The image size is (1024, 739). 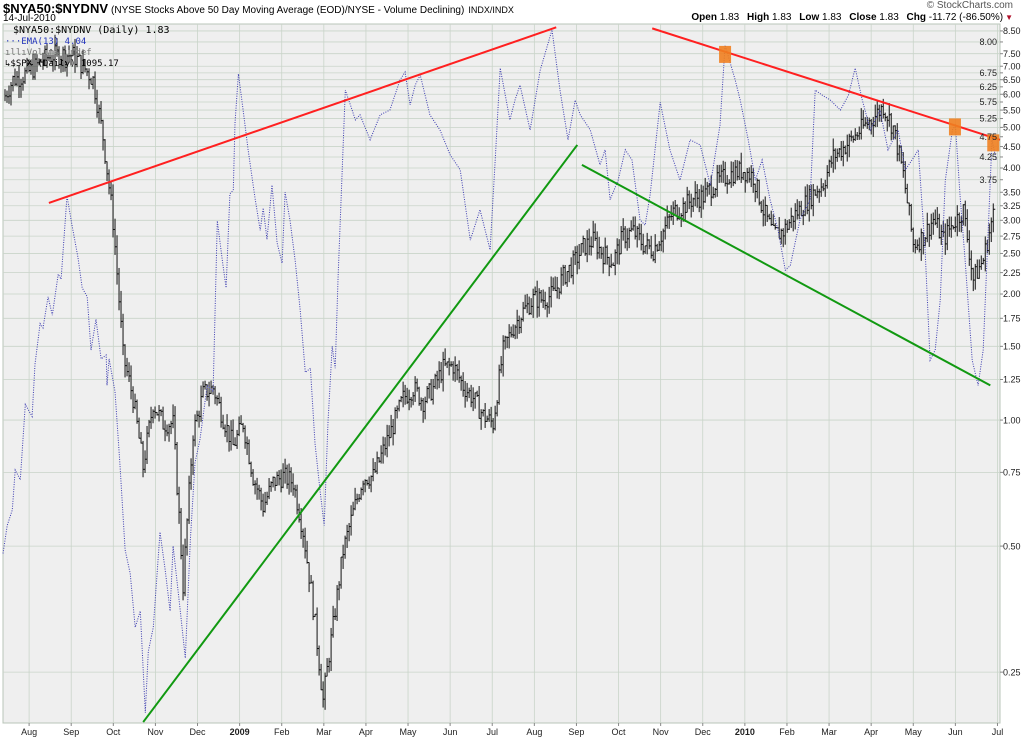 I want to click on y-tick-label: 4.75, so click(x=988, y=137).